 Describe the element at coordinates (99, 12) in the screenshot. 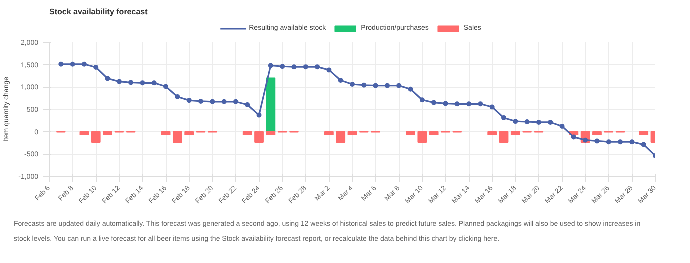

I see `chart-title: Stock availability forecast` at that location.